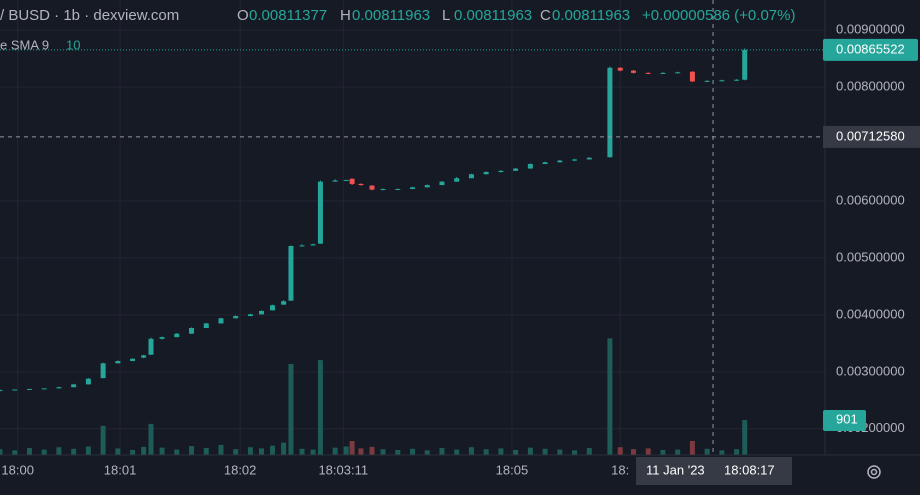  What do you see at coordinates (343, 469) in the screenshot?
I see `x-tick-label: 18:03:11` at bounding box center [343, 469].